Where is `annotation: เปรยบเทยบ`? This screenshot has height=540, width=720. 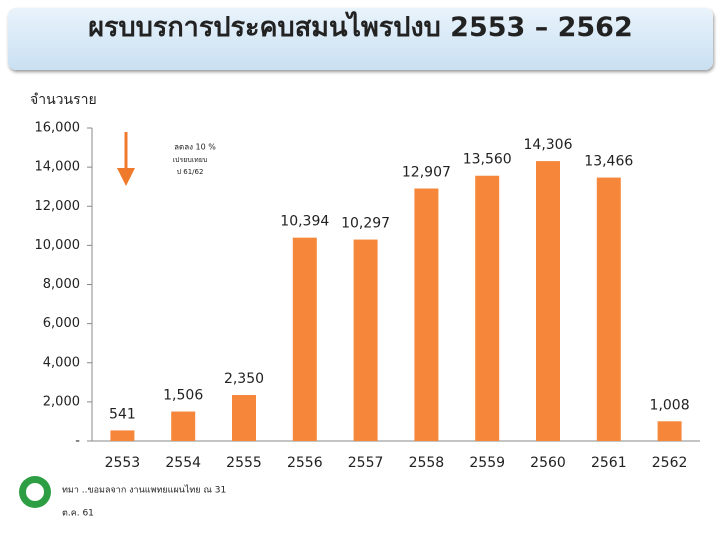
annotation: เปรยบเทยบ is located at coordinates (190, 160).